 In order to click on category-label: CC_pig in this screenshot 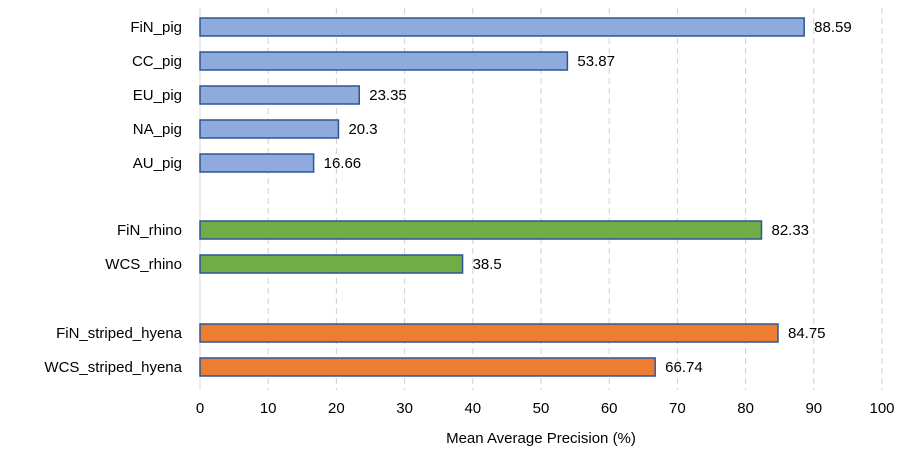, I will do `click(157, 61)`.